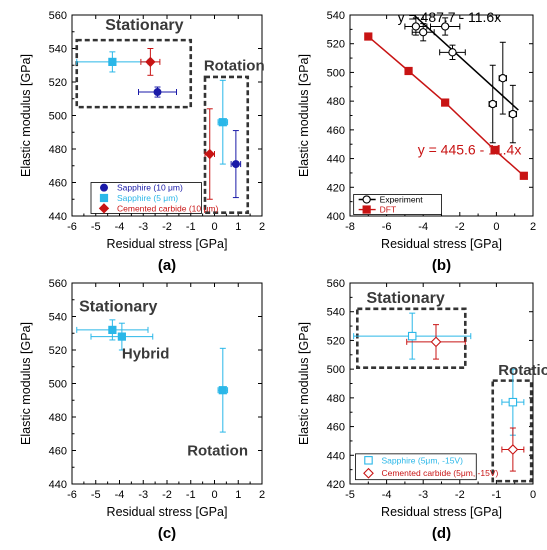  Describe the element at coordinates (336, 217) in the screenshot. I see `y-tick-label: 400` at that location.